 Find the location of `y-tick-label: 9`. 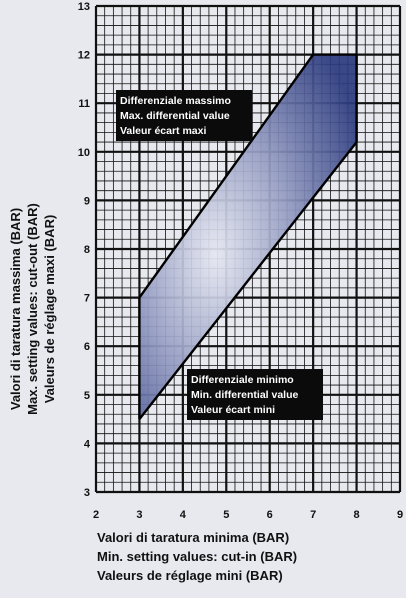

y-tick-label: 9 is located at coordinates (87, 201).